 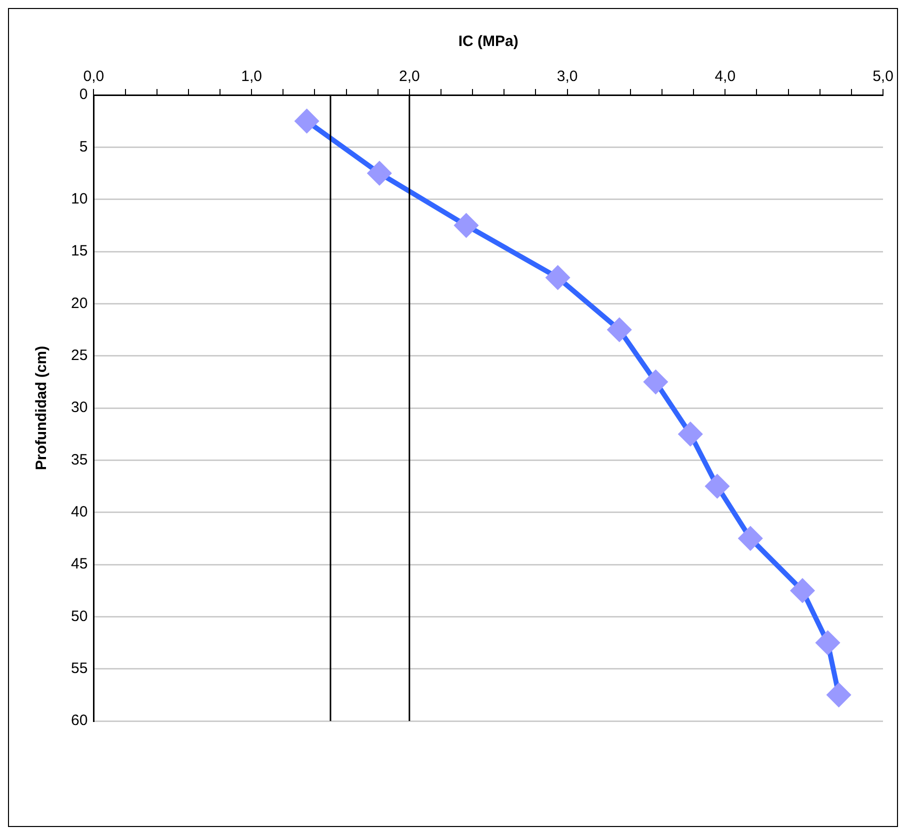 I want to click on x-tick-label: 3,0, so click(x=567, y=77).